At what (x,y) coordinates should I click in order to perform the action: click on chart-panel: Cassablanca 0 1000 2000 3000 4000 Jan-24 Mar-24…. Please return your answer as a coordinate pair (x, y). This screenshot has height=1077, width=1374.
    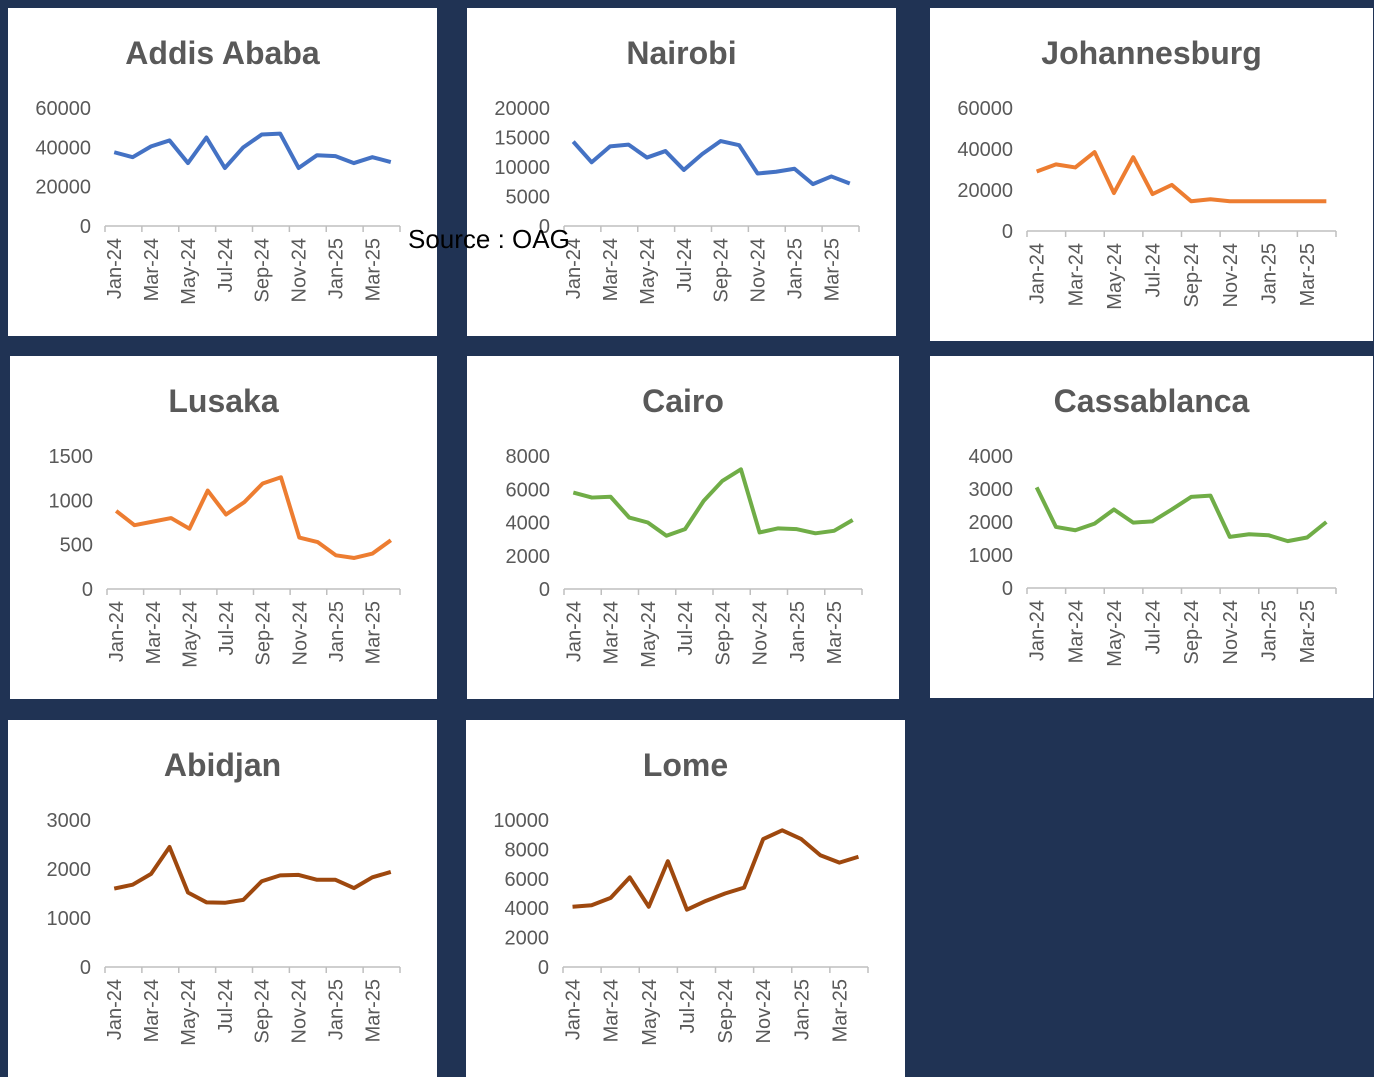
    Looking at the image, I should click on (1151, 527).